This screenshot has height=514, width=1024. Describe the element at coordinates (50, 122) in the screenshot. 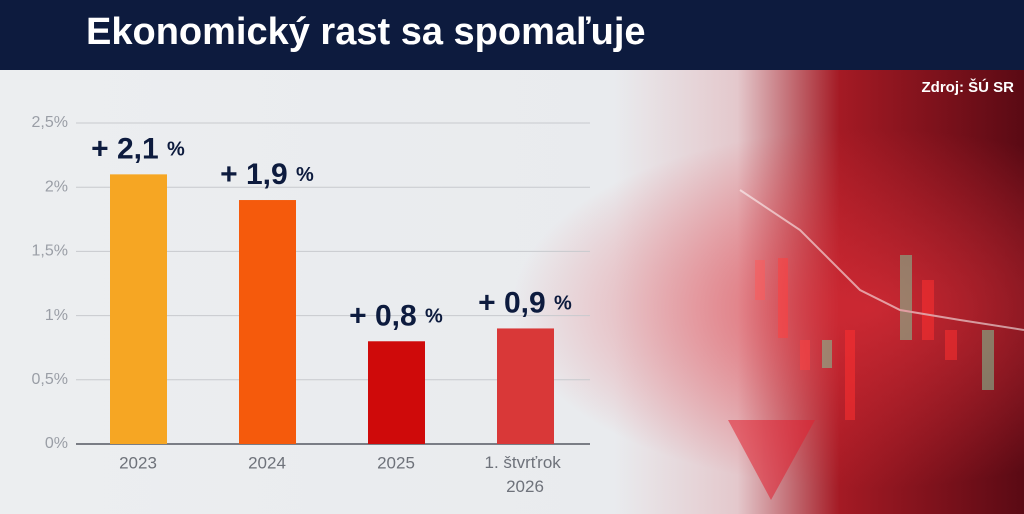

I see `y-tick-label: 2,5%` at that location.